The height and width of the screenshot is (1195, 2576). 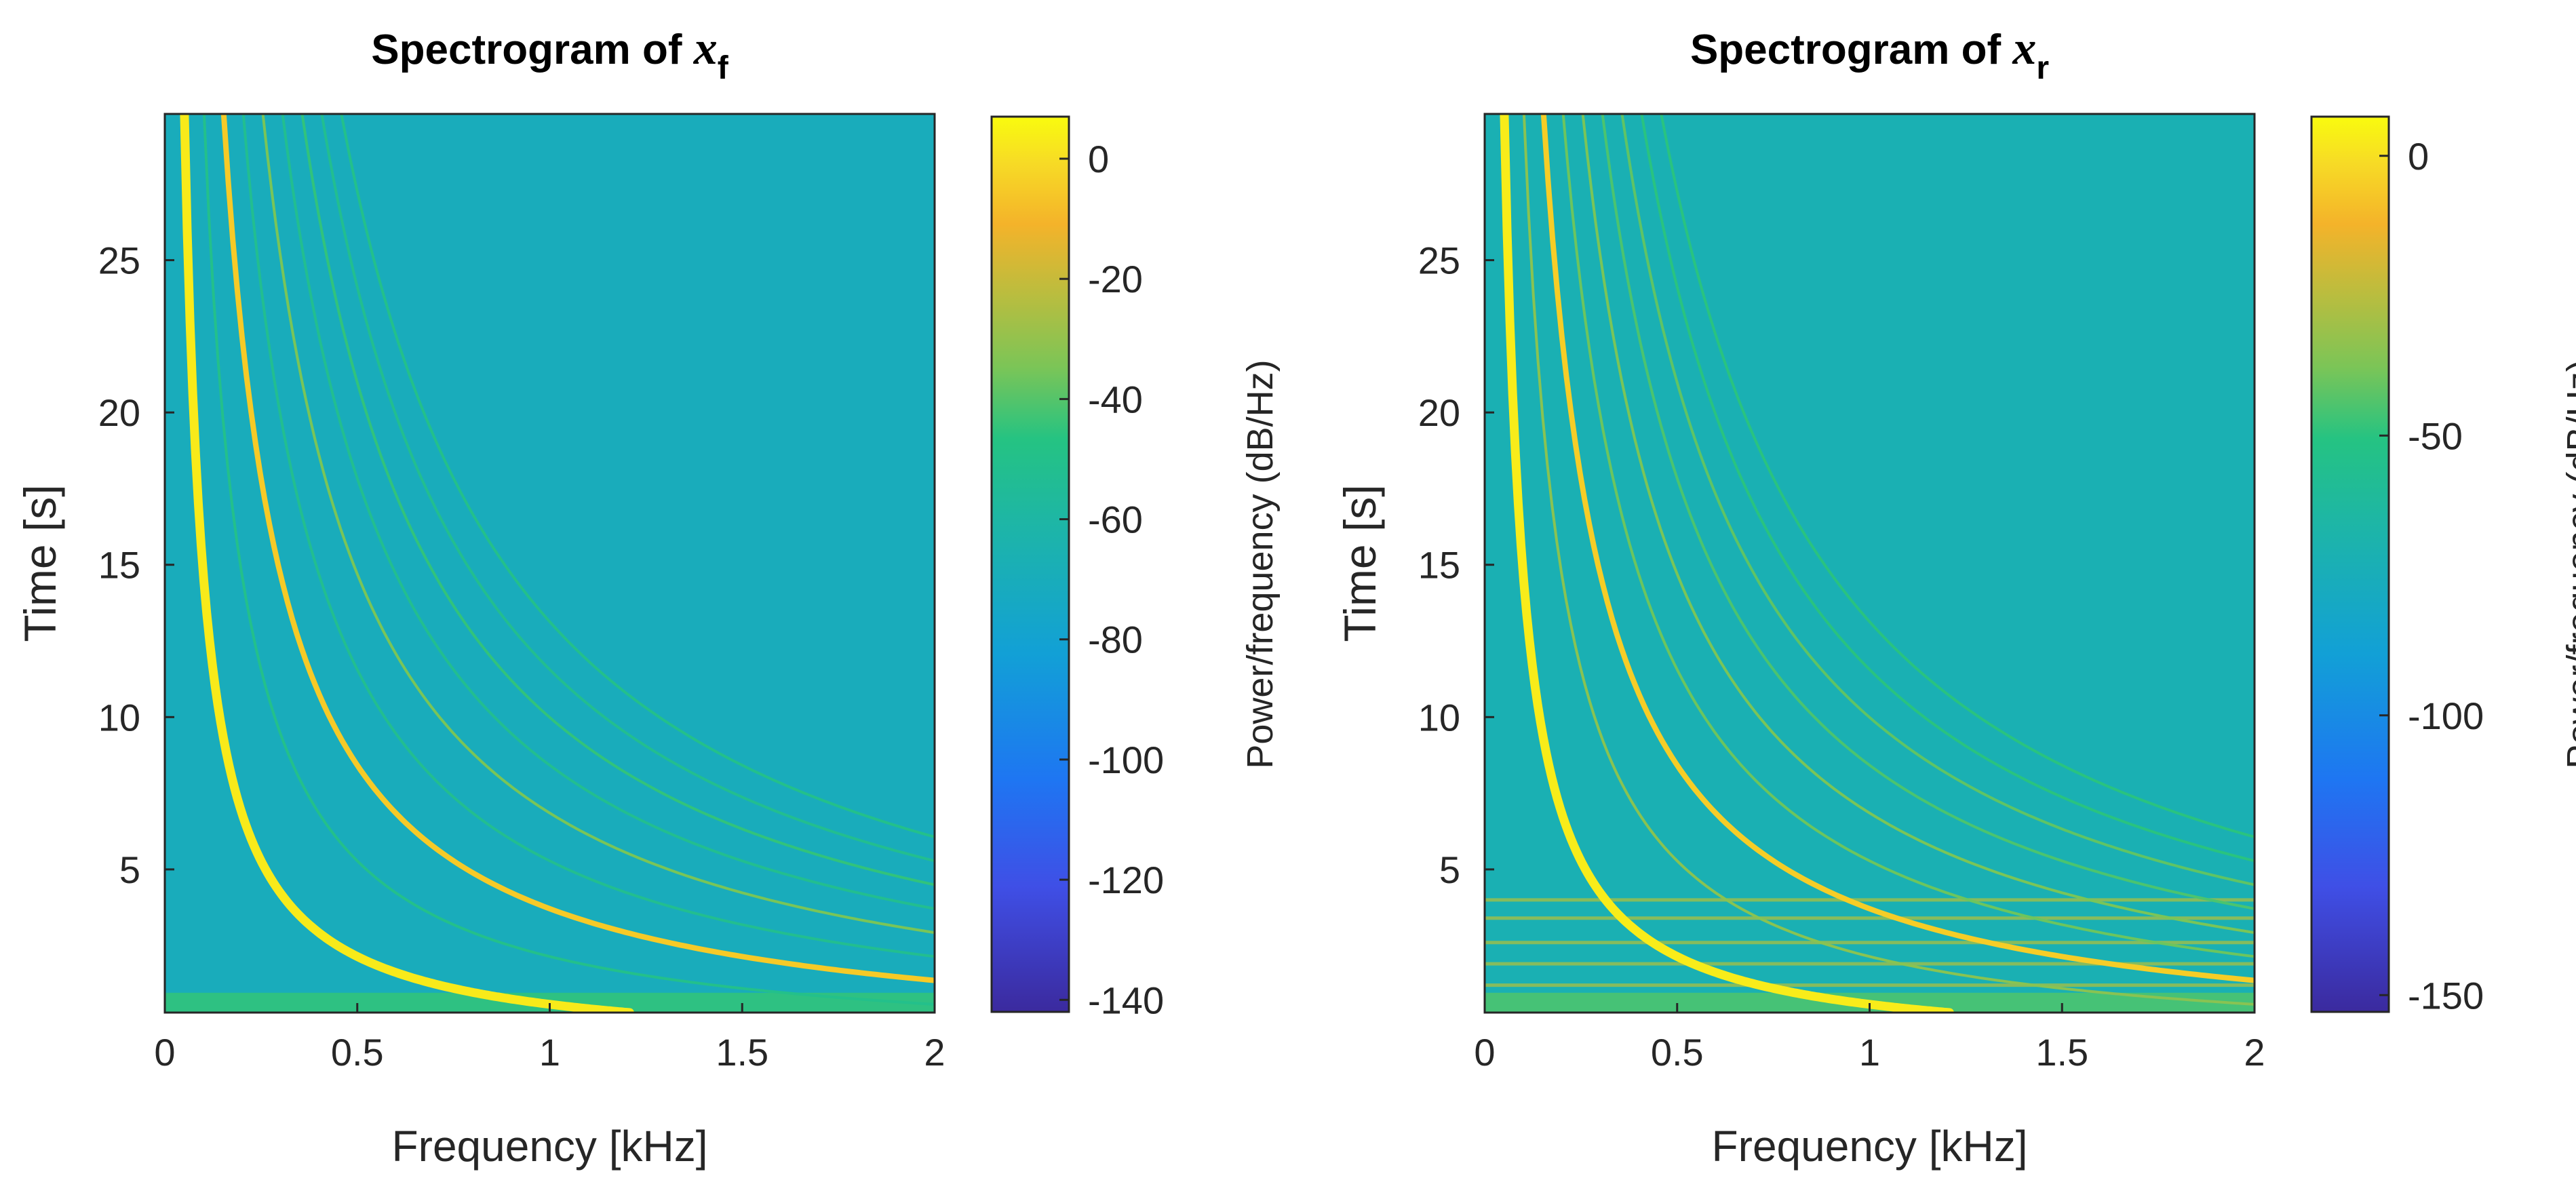 I want to click on colorbar-tick-label: -40, so click(x=1115, y=399).